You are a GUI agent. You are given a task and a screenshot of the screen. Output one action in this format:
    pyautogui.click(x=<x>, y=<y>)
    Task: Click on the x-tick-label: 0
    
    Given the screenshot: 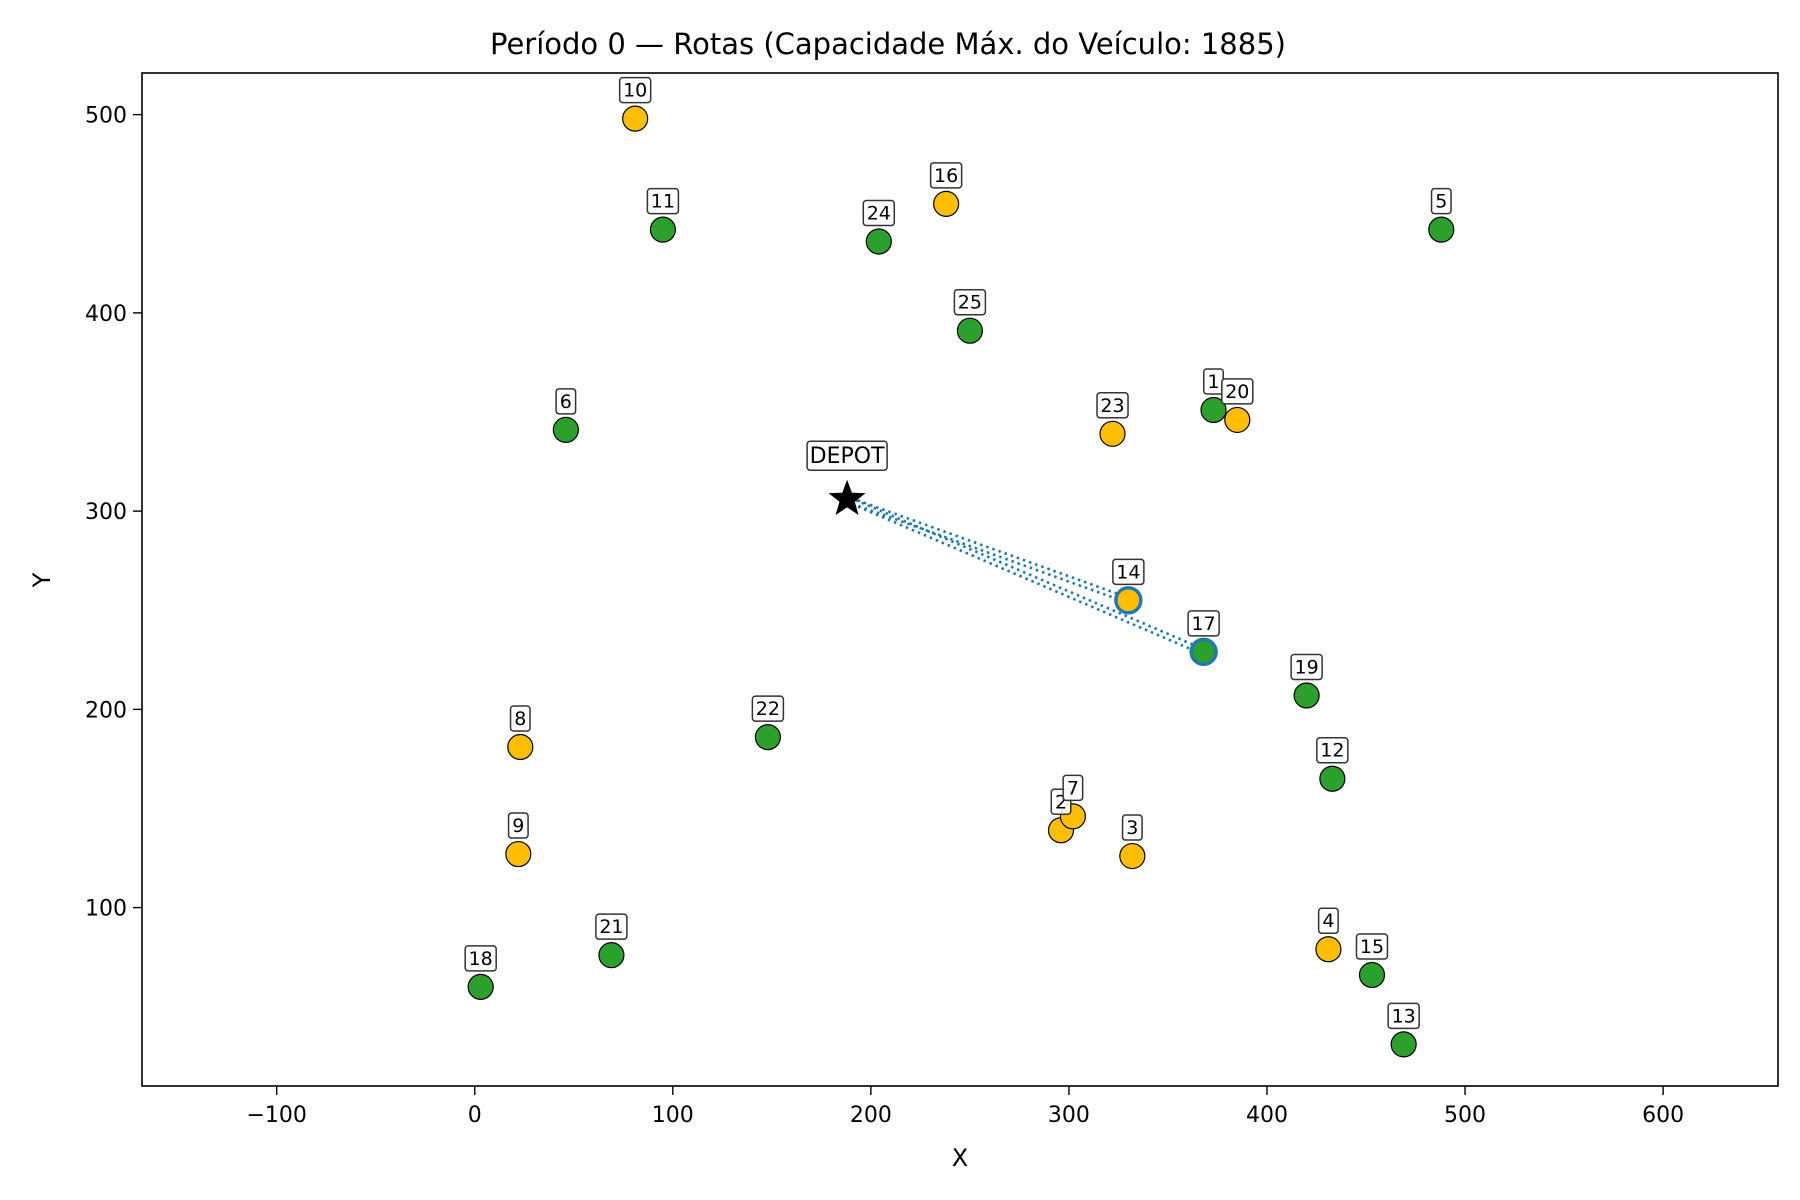 What is the action you would take?
    pyautogui.click(x=475, y=1115)
    